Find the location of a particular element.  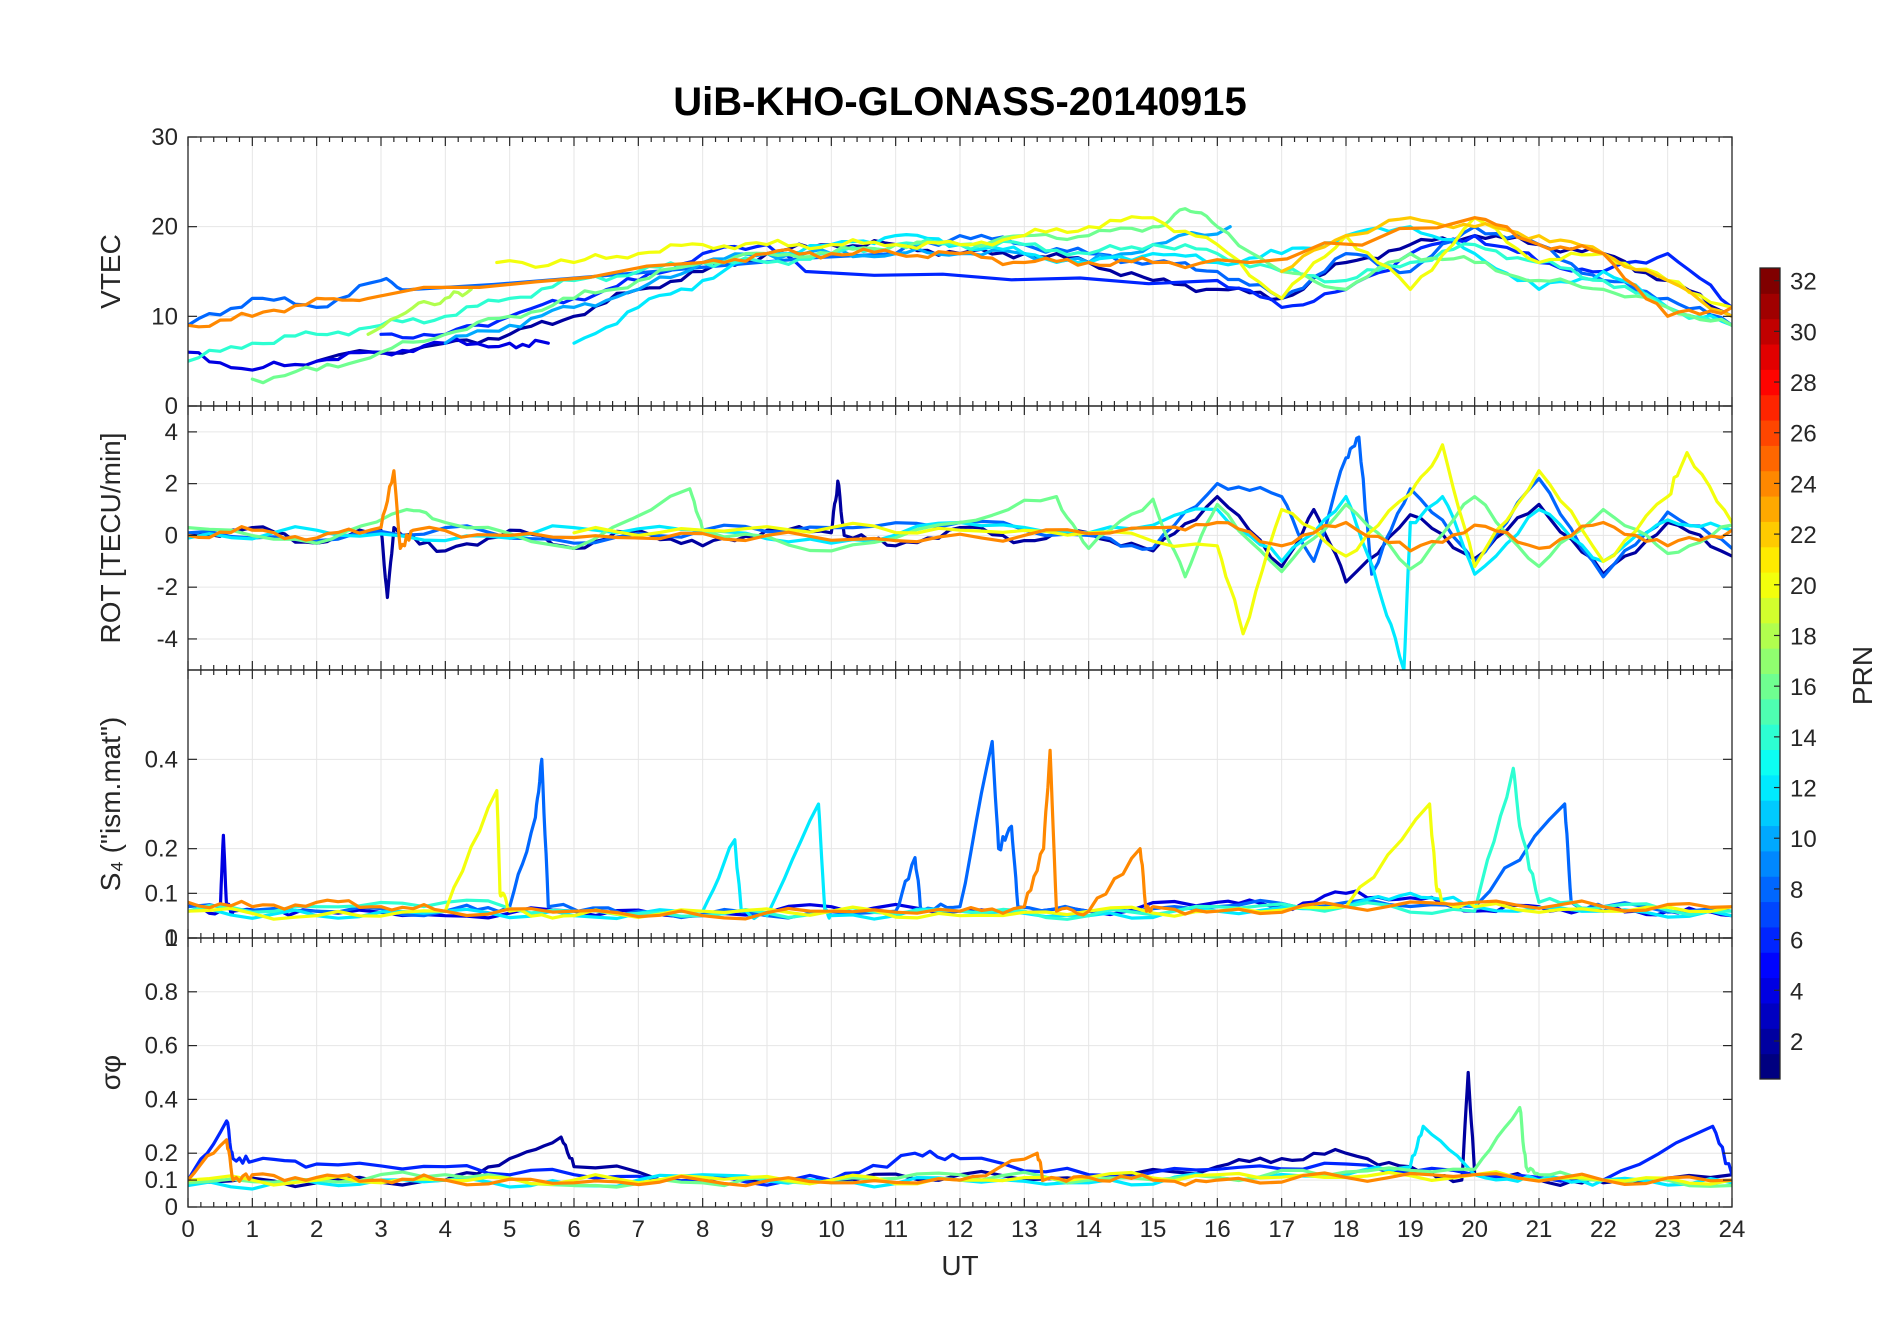

colorbar-tick-label: 28 is located at coordinates (1803, 383).